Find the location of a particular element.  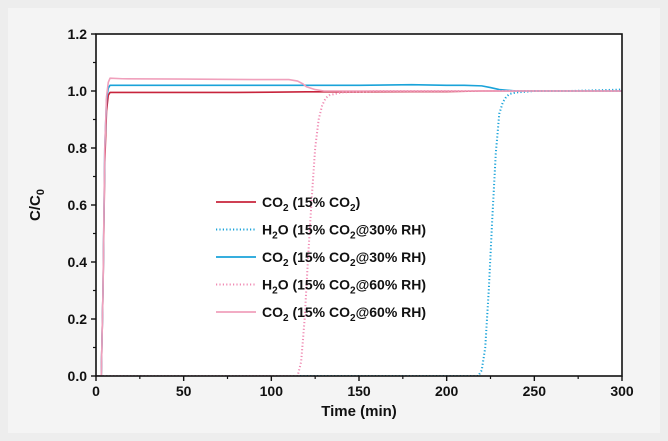

x-tick-label-250: 250 is located at coordinates (535, 391).